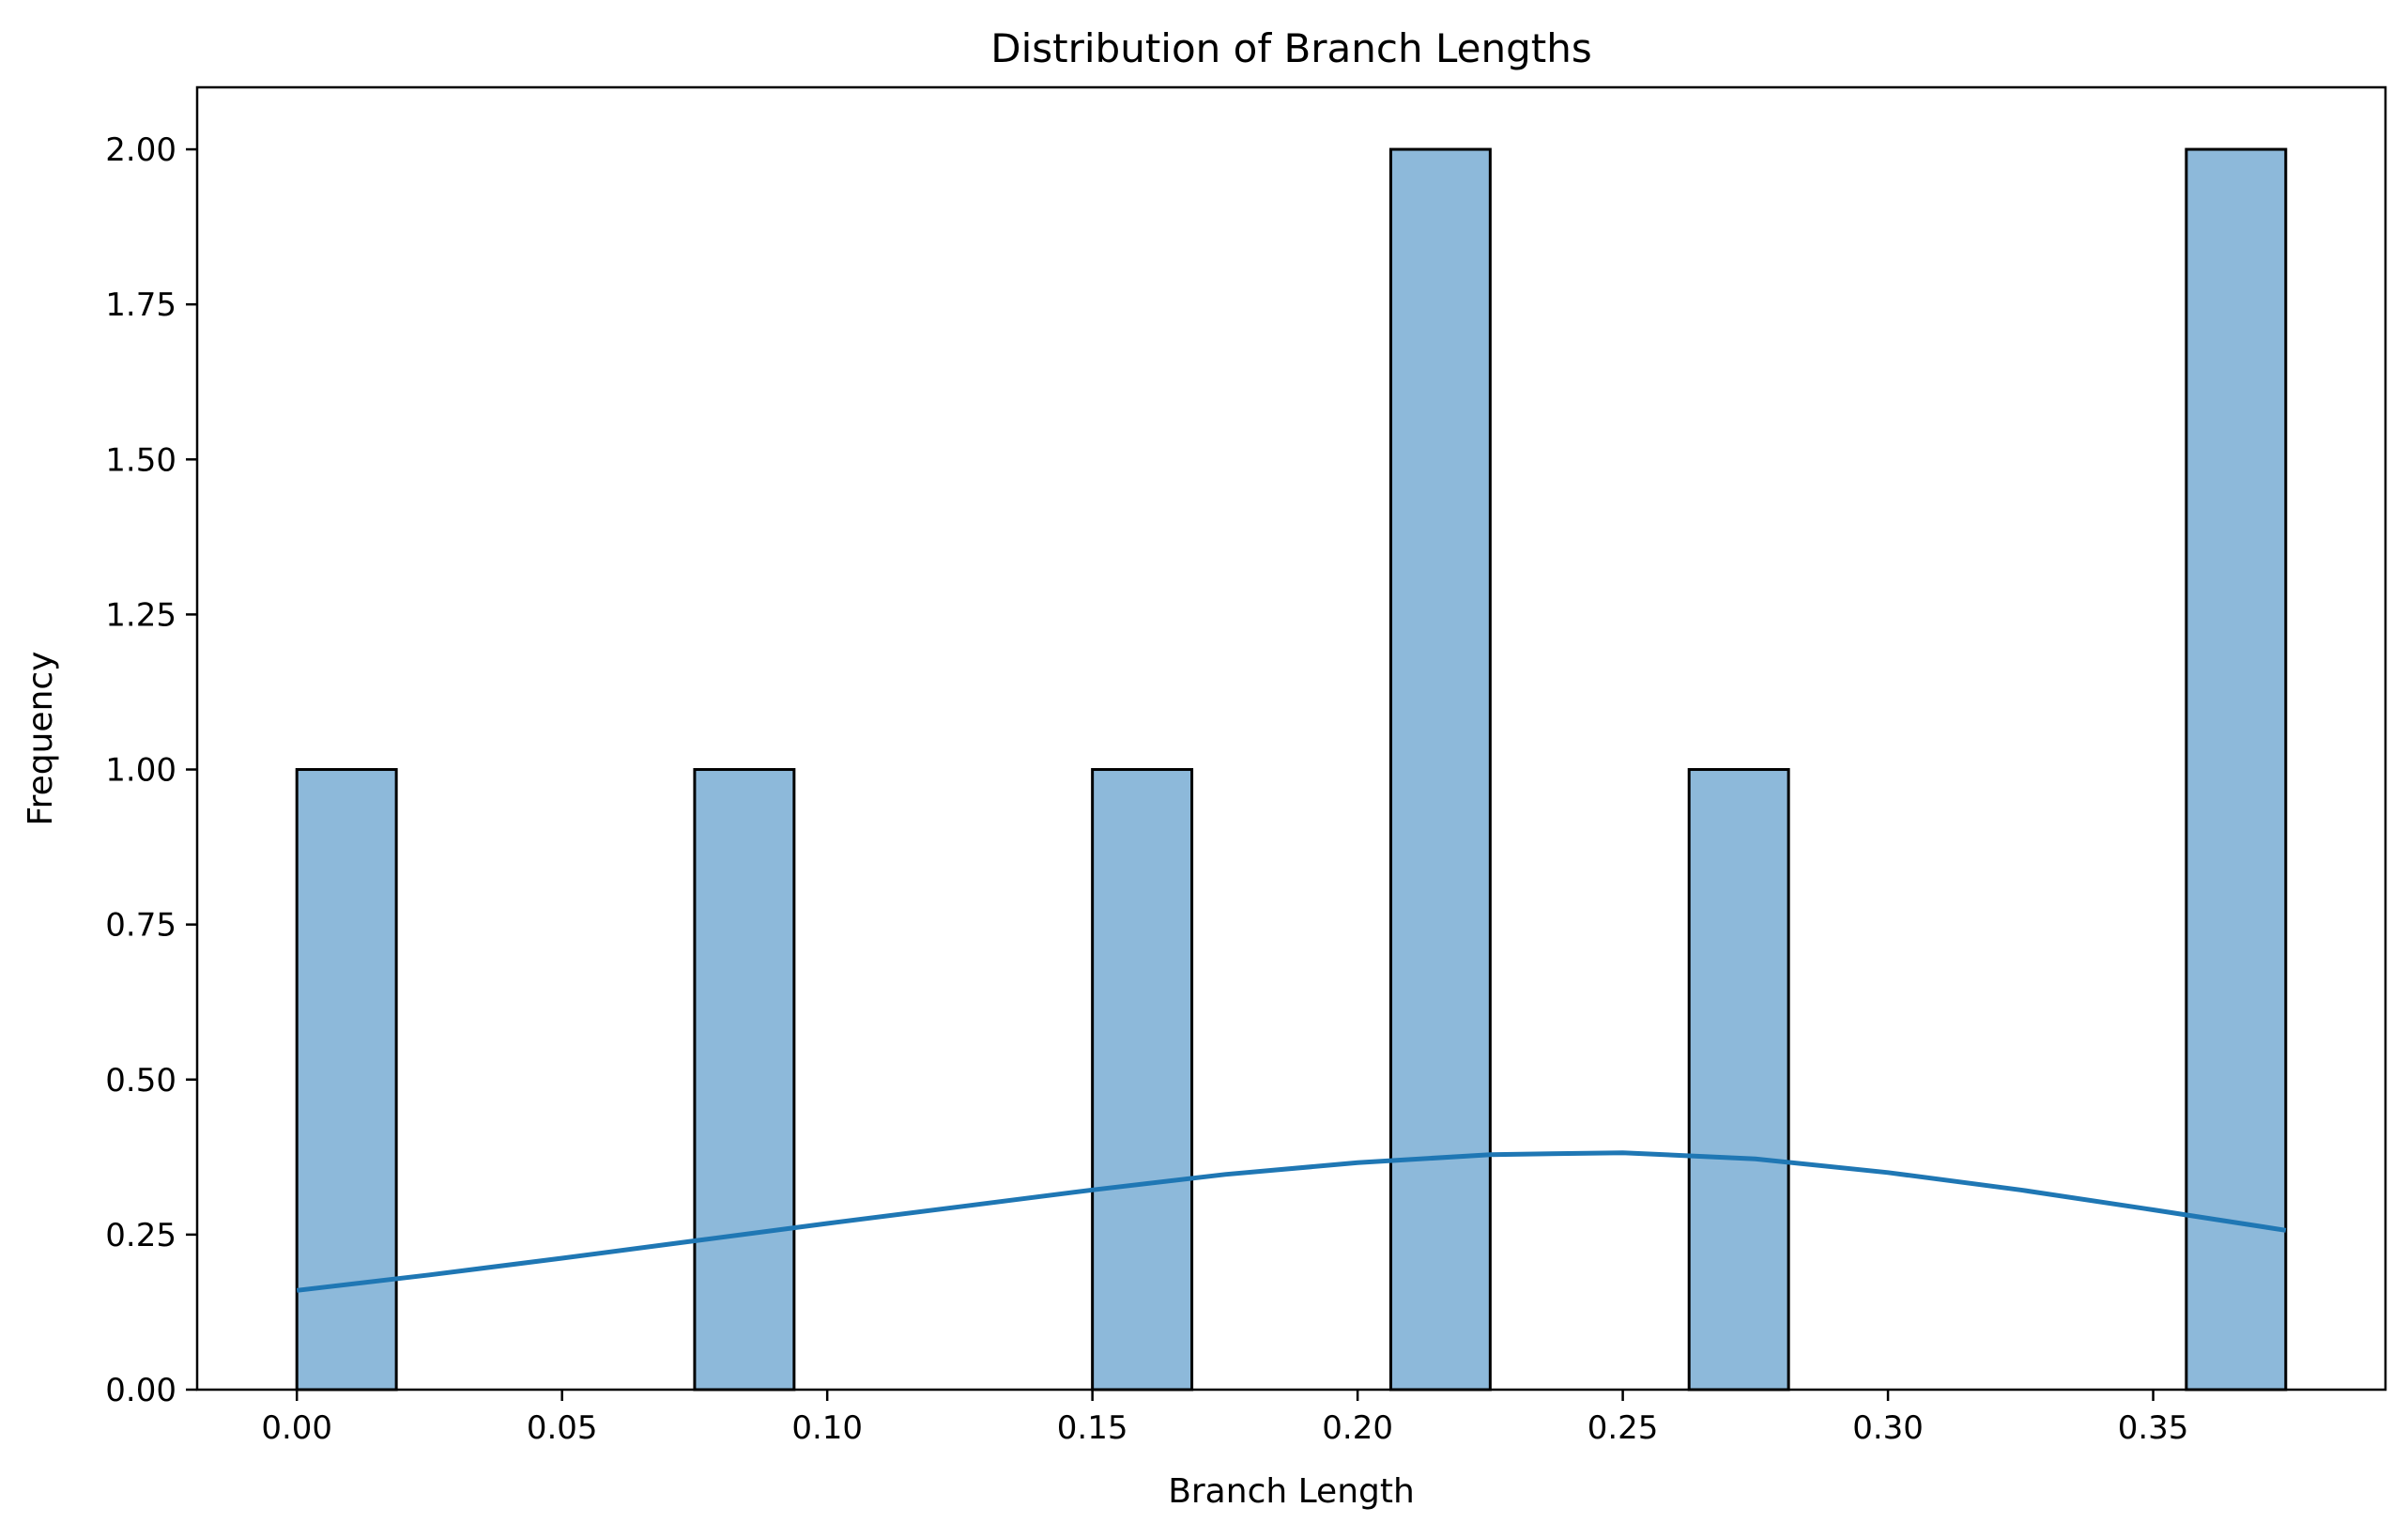  What do you see at coordinates (41, 739) in the screenshot?
I see `y-axis-label: Frequency` at bounding box center [41, 739].